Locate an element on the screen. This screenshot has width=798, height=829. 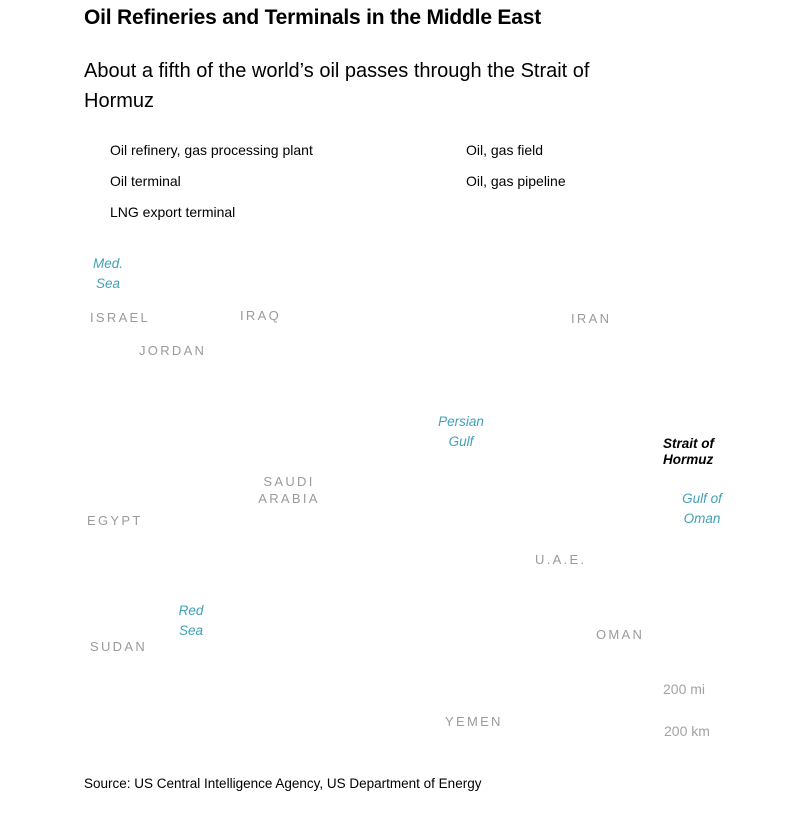
water-label-gulf-of-oman: Gulf of Oman is located at coordinates (702, 508).